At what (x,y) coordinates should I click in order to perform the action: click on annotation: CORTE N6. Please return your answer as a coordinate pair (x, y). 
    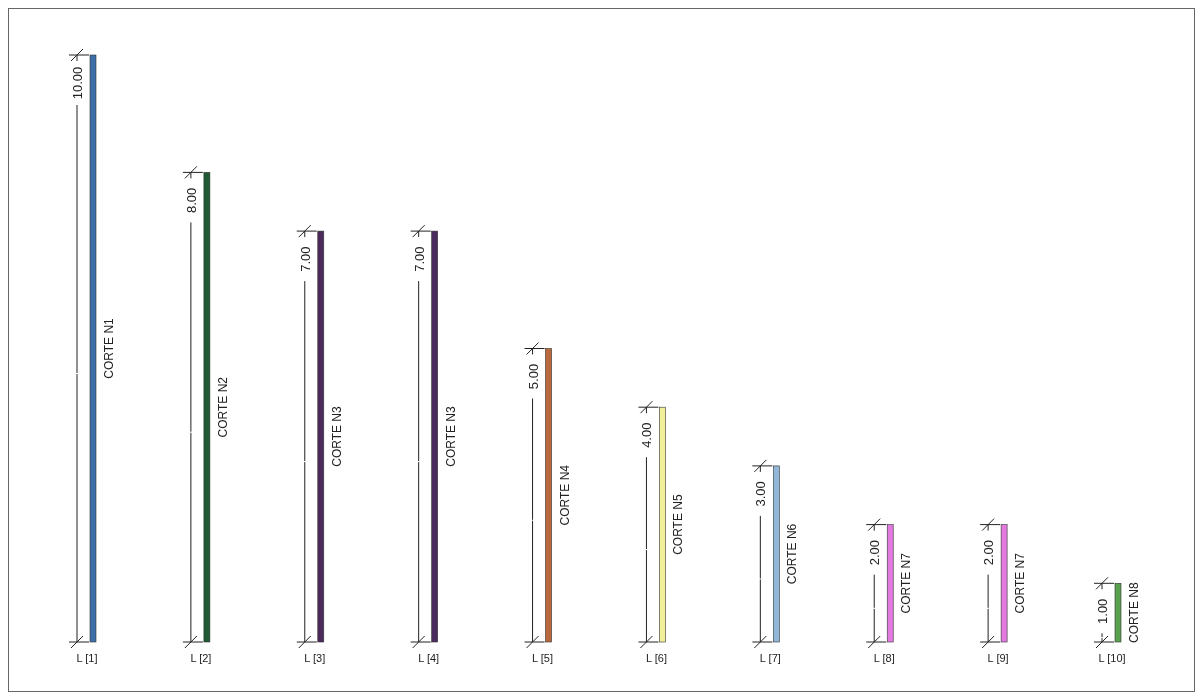
    Looking at the image, I should click on (792, 554).